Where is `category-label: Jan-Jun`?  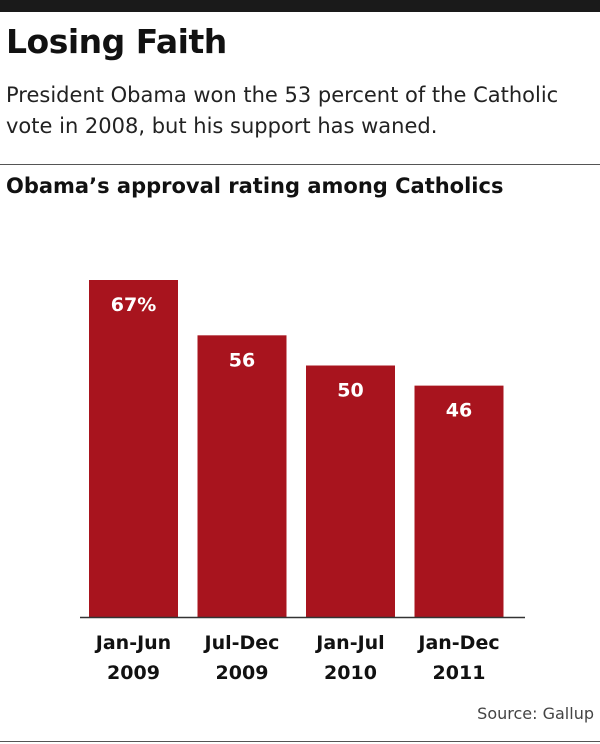
category-label: Jan-Jun is located at coordinates (132, 643).